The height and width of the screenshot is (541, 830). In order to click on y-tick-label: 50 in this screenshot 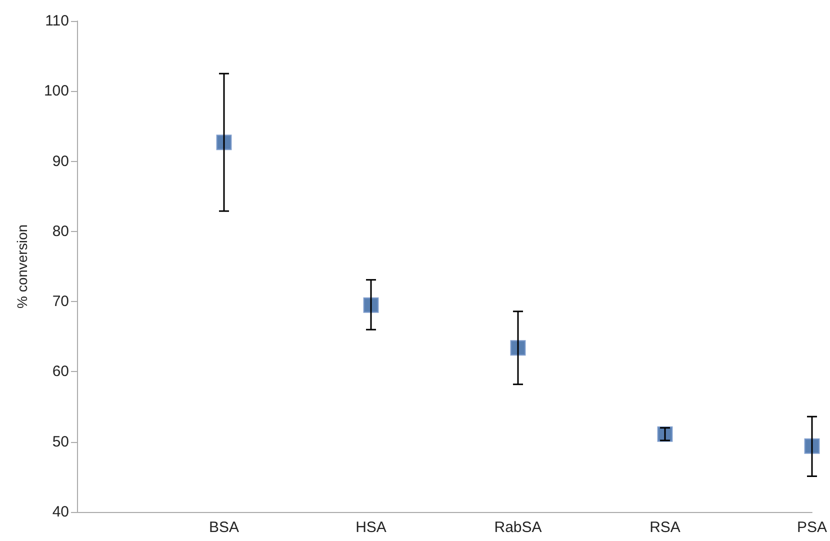, I will do `click(60, 441)`.